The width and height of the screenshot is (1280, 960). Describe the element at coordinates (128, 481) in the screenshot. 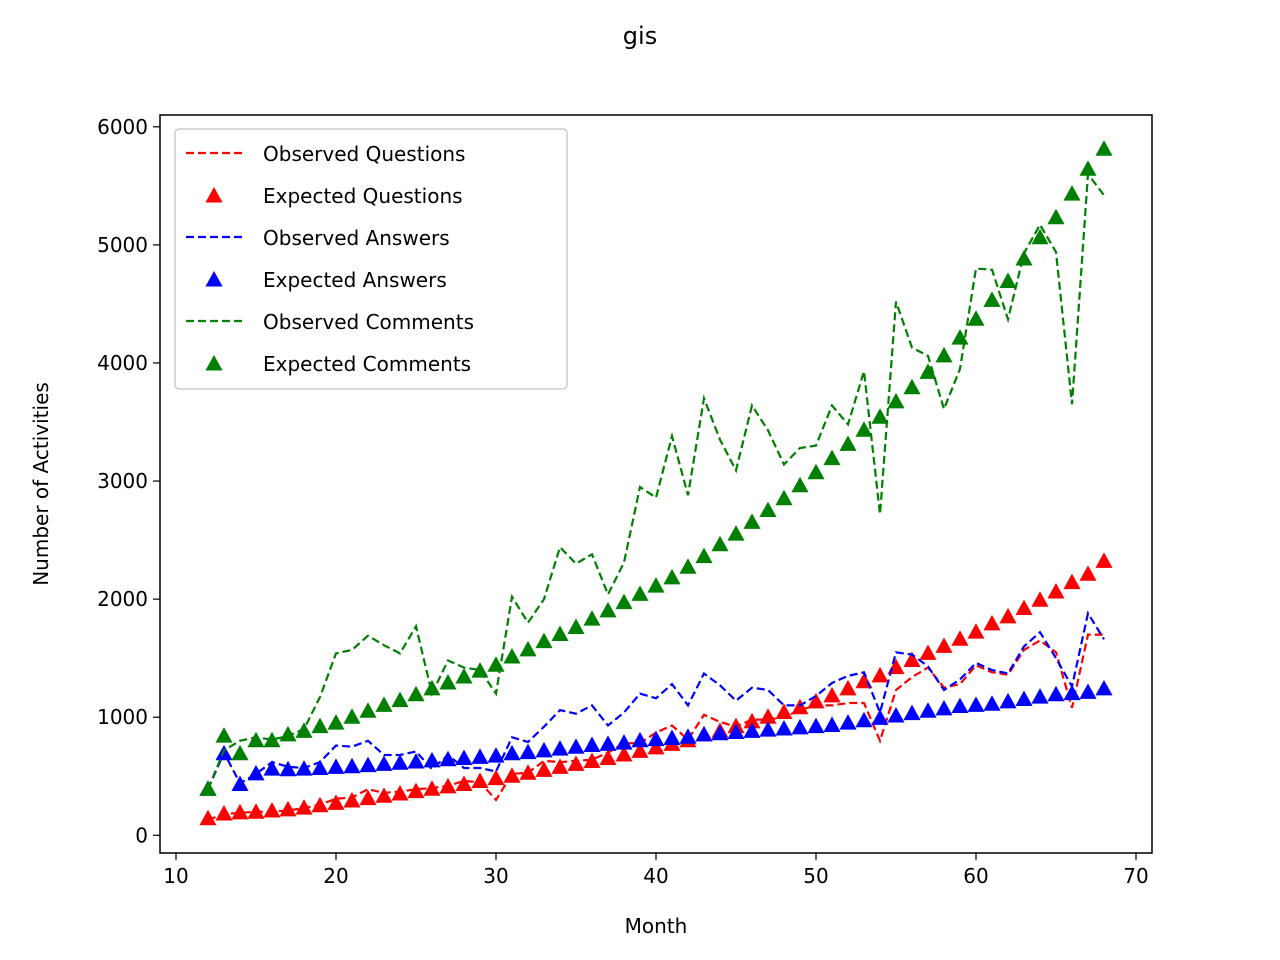

I see `y-axis: 0 1000 2000 3000 4000 5000 6000` at that location.